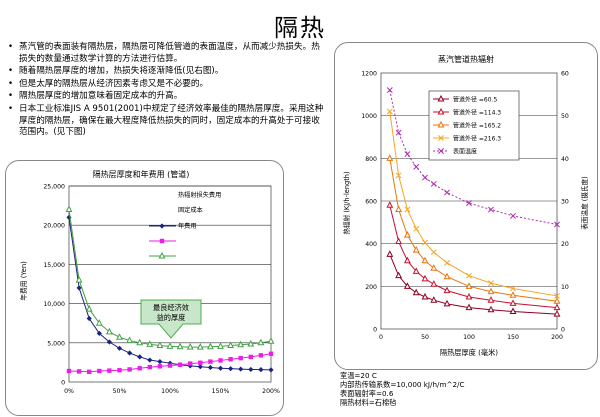 The height and width of the screenshot is (417, 600). I want to click on y-axis-label: 热辐射 (KJ/h-length), so click(346, 202).